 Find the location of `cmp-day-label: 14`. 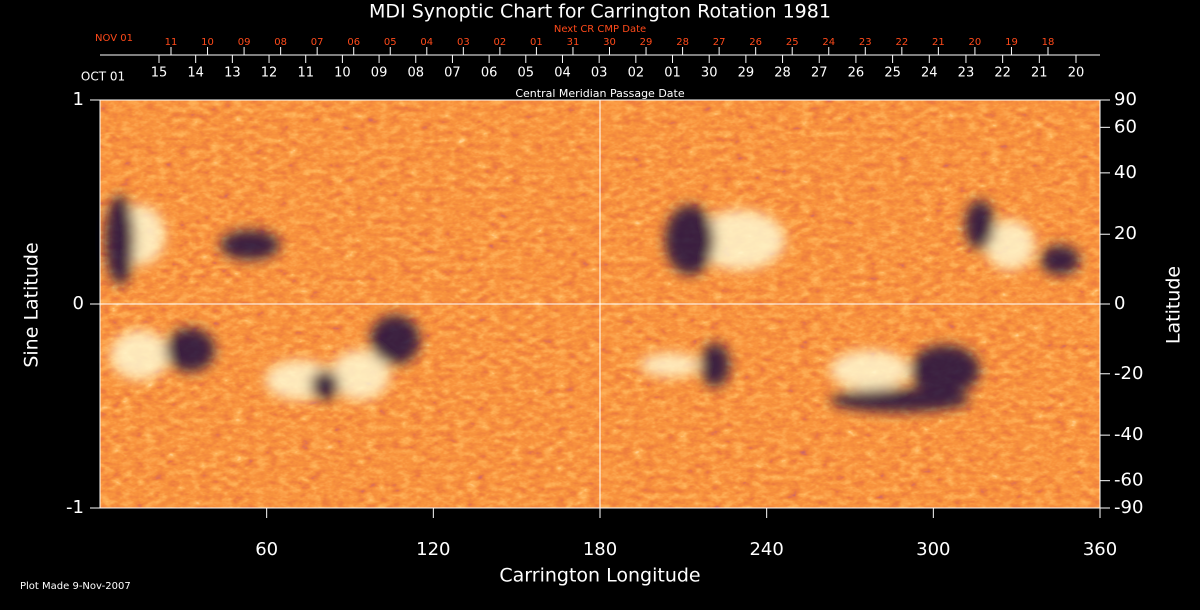

cmp-day-label: 14 is located at coordinates (195, 73).